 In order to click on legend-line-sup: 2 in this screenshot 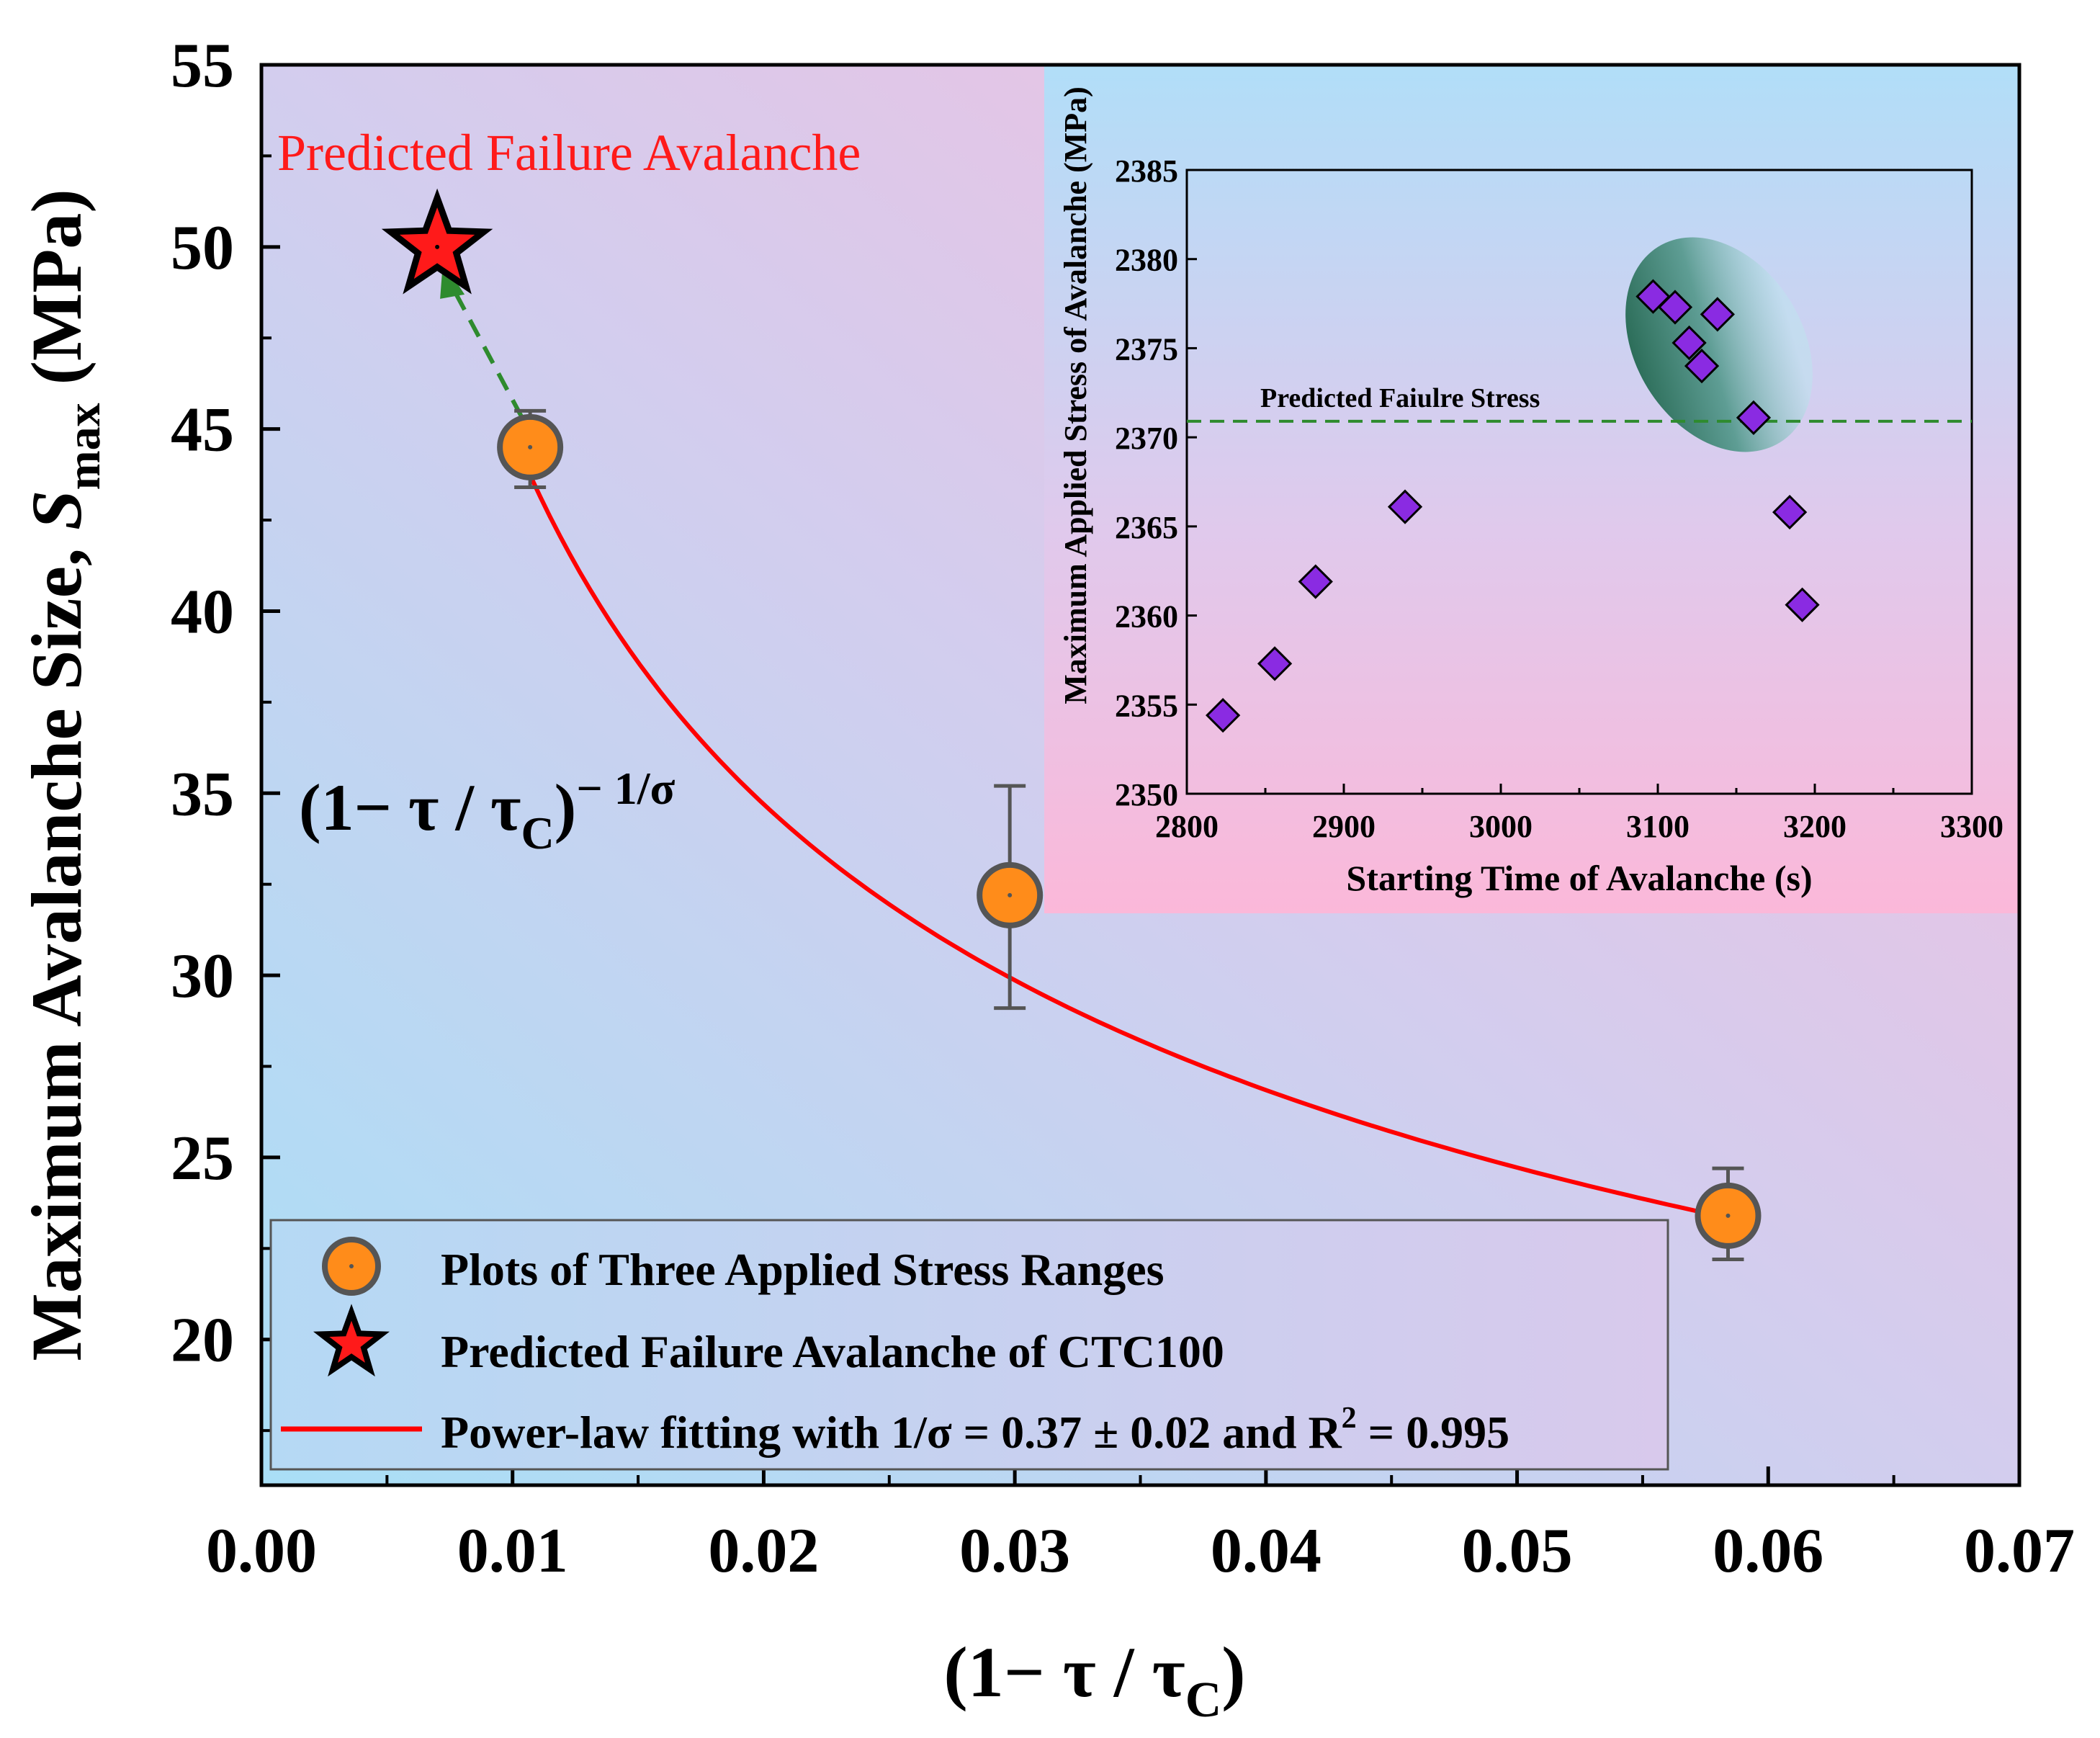, I will do `click(1349, 1418)`.